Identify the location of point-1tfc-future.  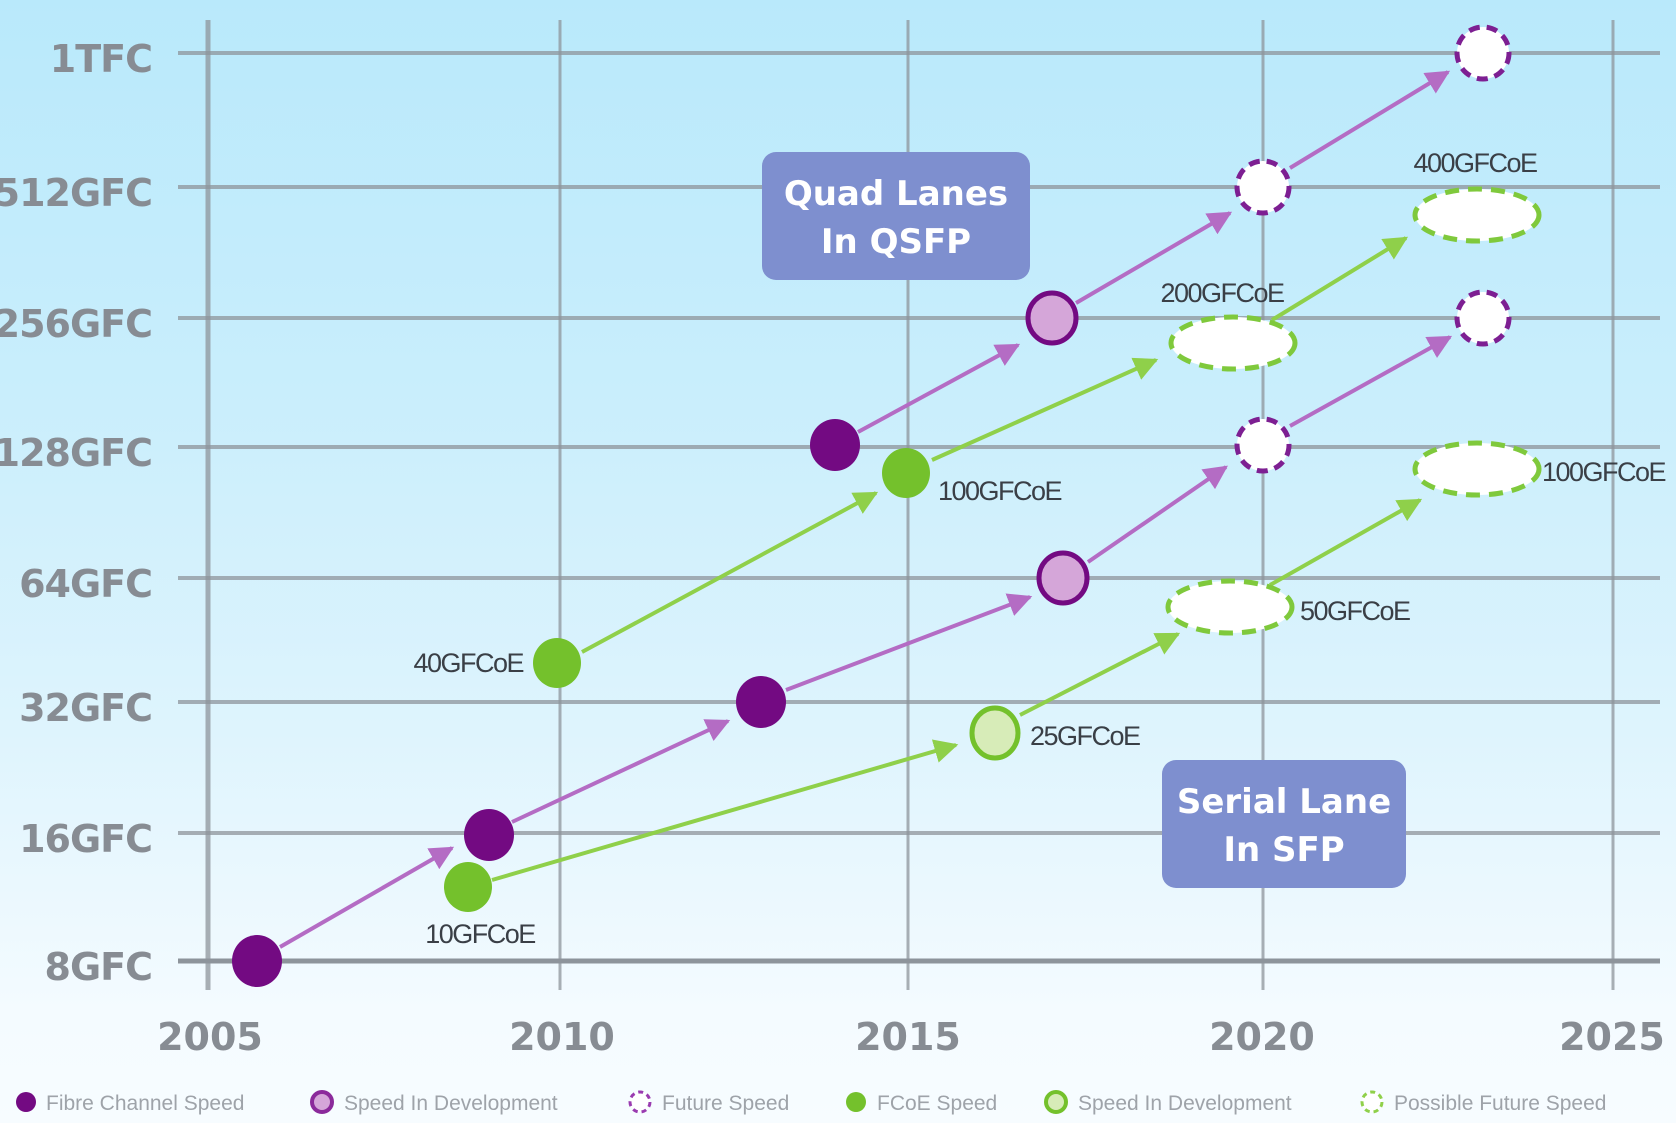
(1483, 53).